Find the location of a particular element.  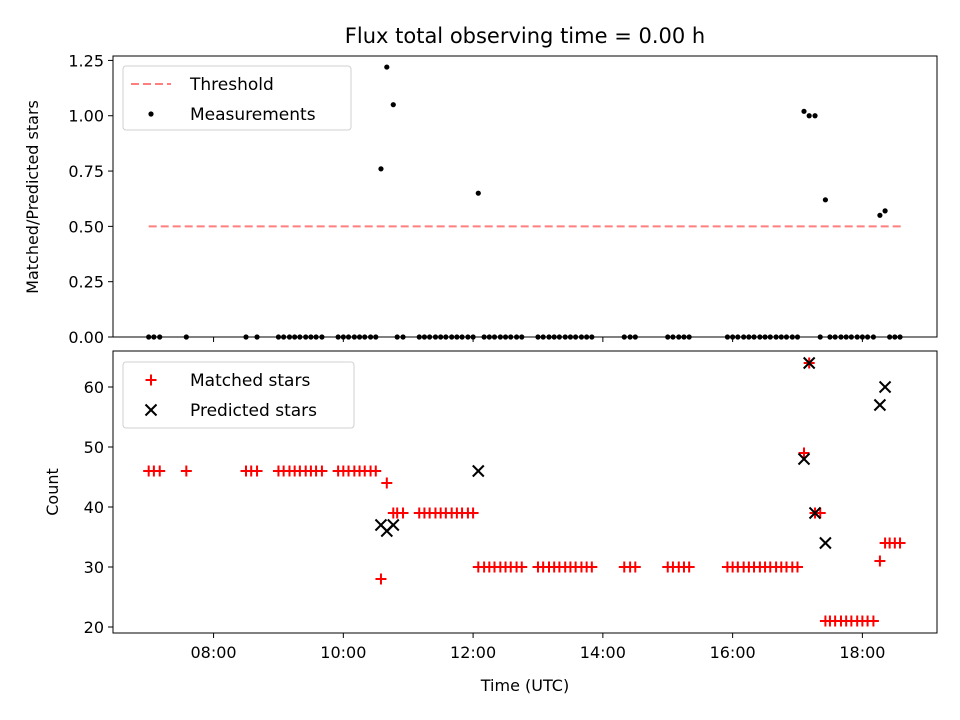

bottom-legend-box is located at coordinates (238, 395).